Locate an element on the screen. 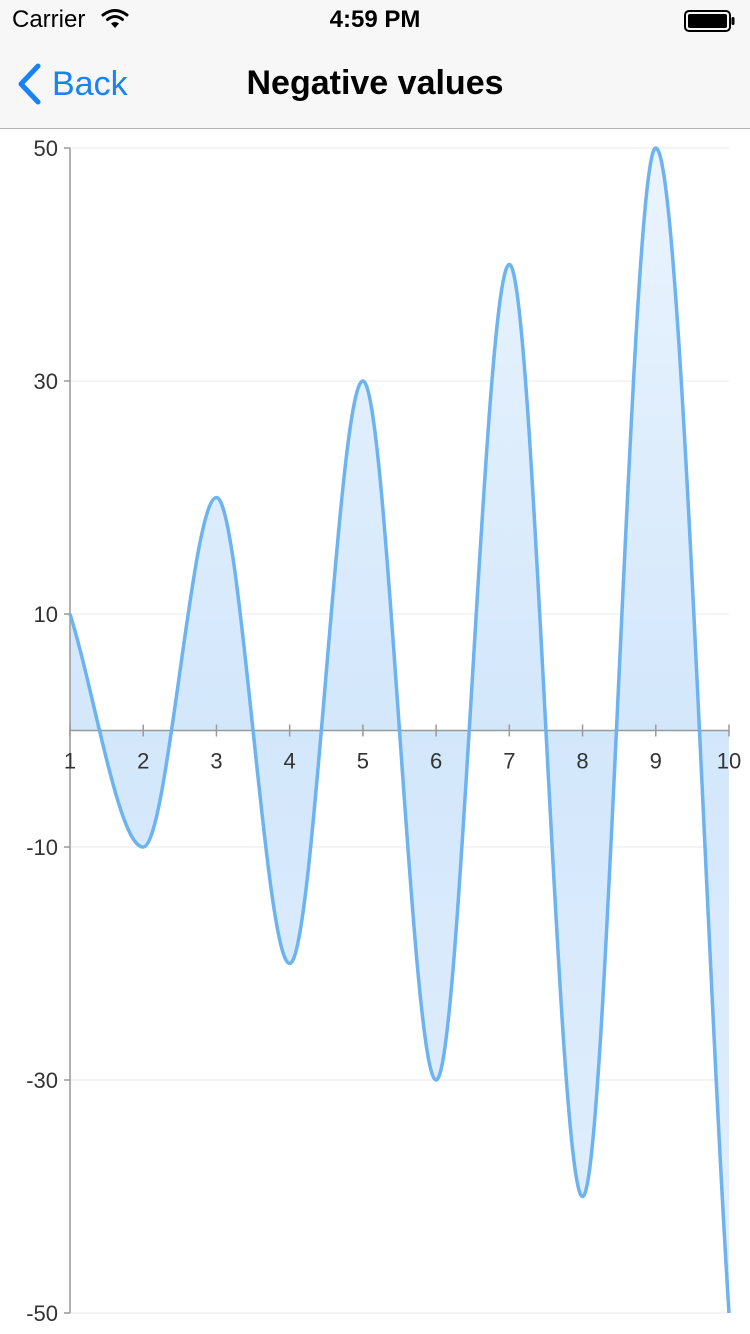 The image size is (750, 1334). y-tick-label: 50 is located at coordinates (46, 148).